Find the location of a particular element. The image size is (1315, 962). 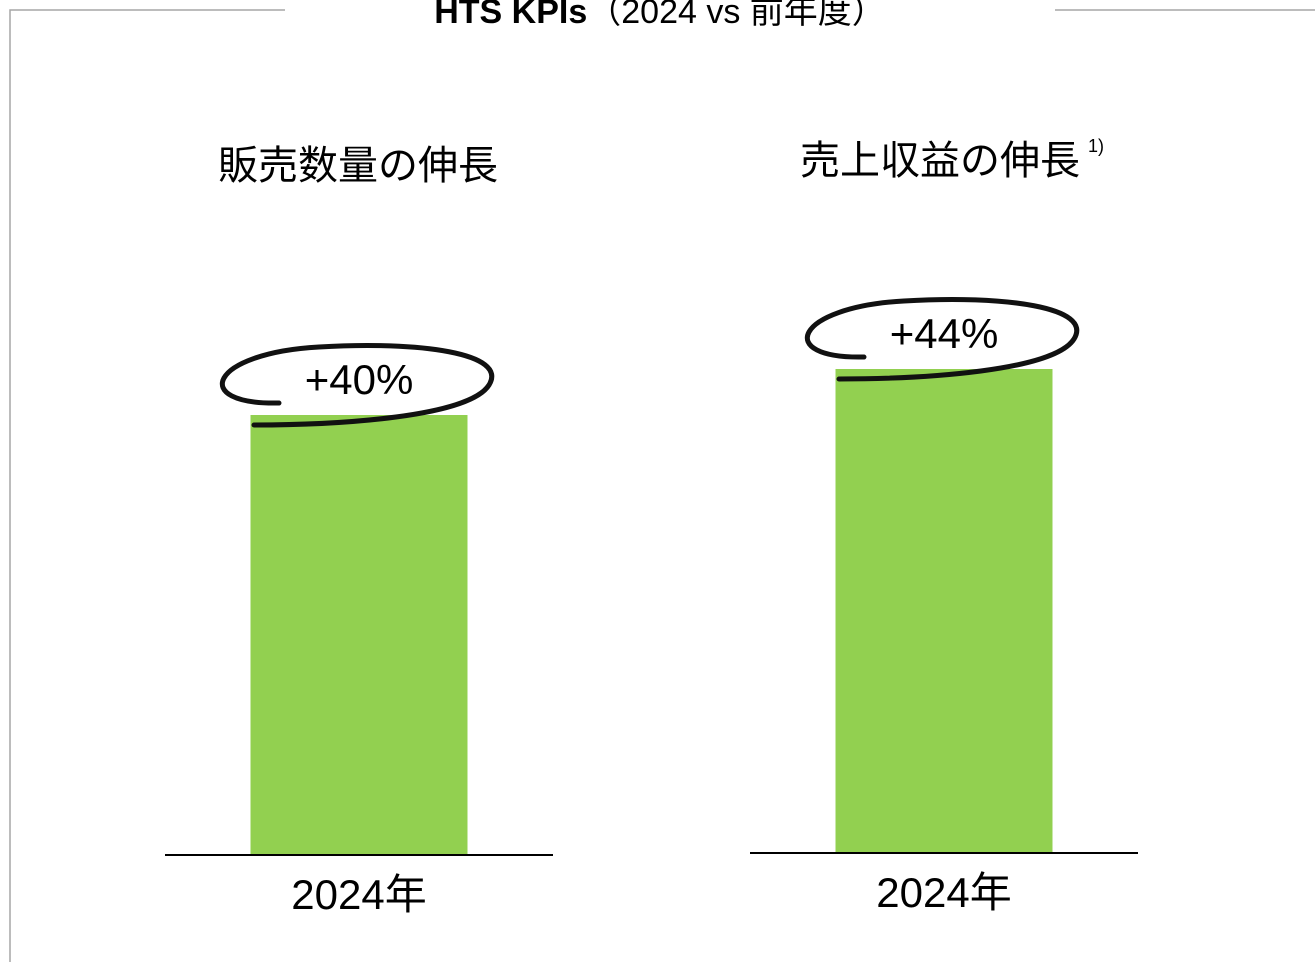

chart-title: 売上収益の伸長 1) is located at coordinates (952, 159).